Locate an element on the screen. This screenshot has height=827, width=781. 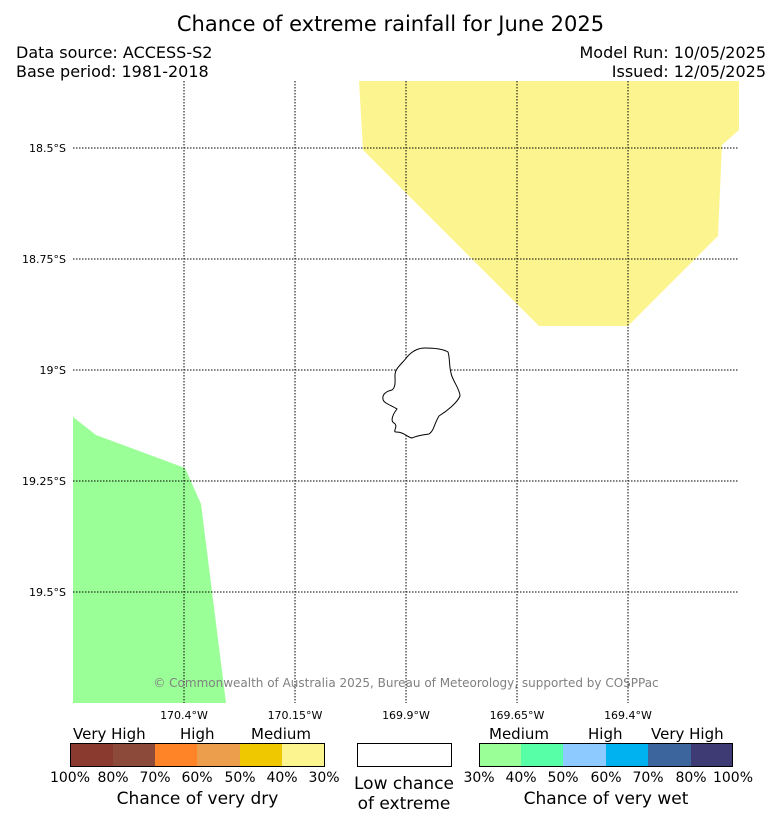
wet-tick-label: 60% is located at coordinates (606, 778).